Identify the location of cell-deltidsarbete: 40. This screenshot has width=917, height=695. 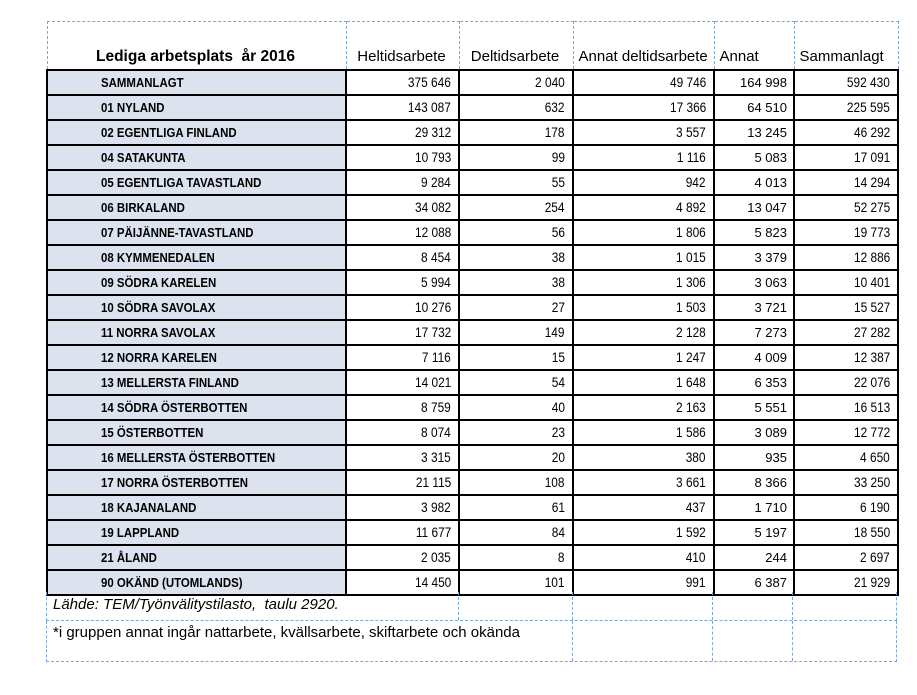
(516, 407).